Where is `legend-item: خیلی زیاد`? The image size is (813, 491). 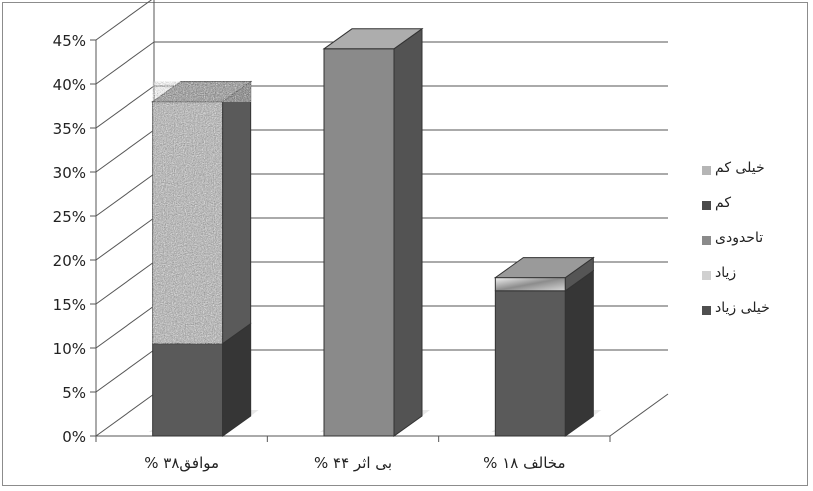 legend-item: خیلی زیاد is located at coordinates (754, 310).